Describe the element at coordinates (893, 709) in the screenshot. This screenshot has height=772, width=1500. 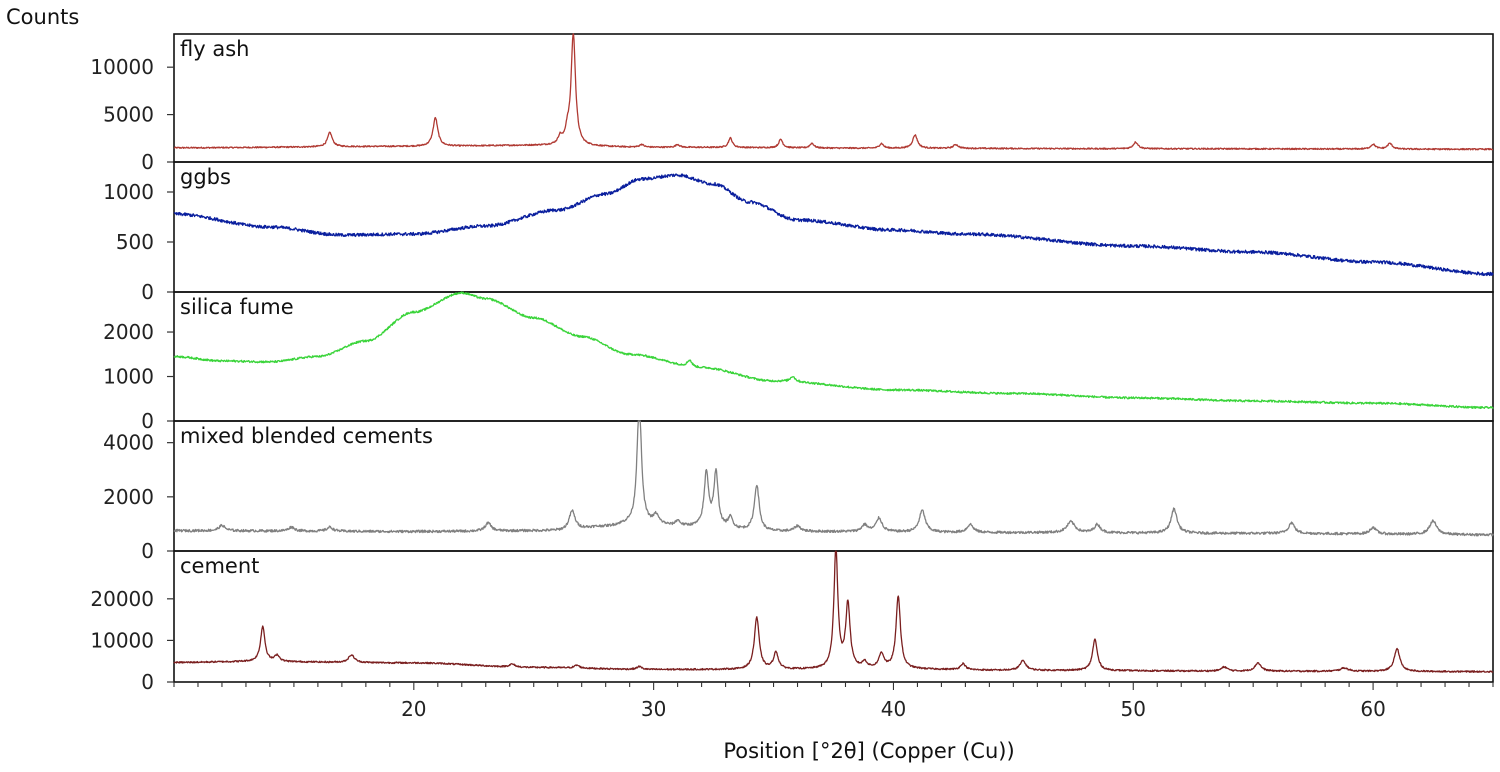
I see `x-tick-label: 40` at that location.